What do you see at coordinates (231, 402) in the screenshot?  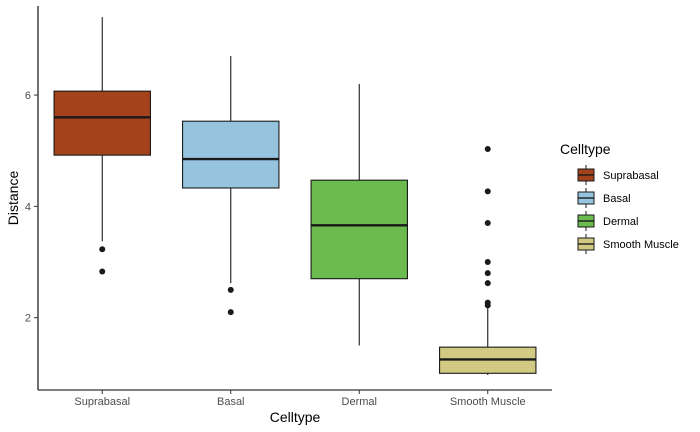 I see `x-tick-label: Basal` at bounding box center [231, 402].